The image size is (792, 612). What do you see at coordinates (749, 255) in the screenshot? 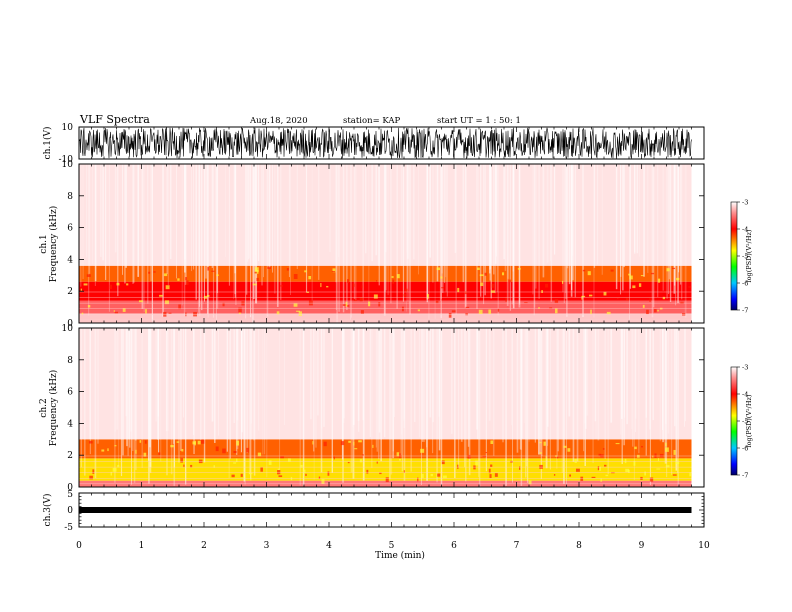
I see `ch1-colorbar-label: log(PSD)(V²/Hz)` at bounding box center [749, 255].